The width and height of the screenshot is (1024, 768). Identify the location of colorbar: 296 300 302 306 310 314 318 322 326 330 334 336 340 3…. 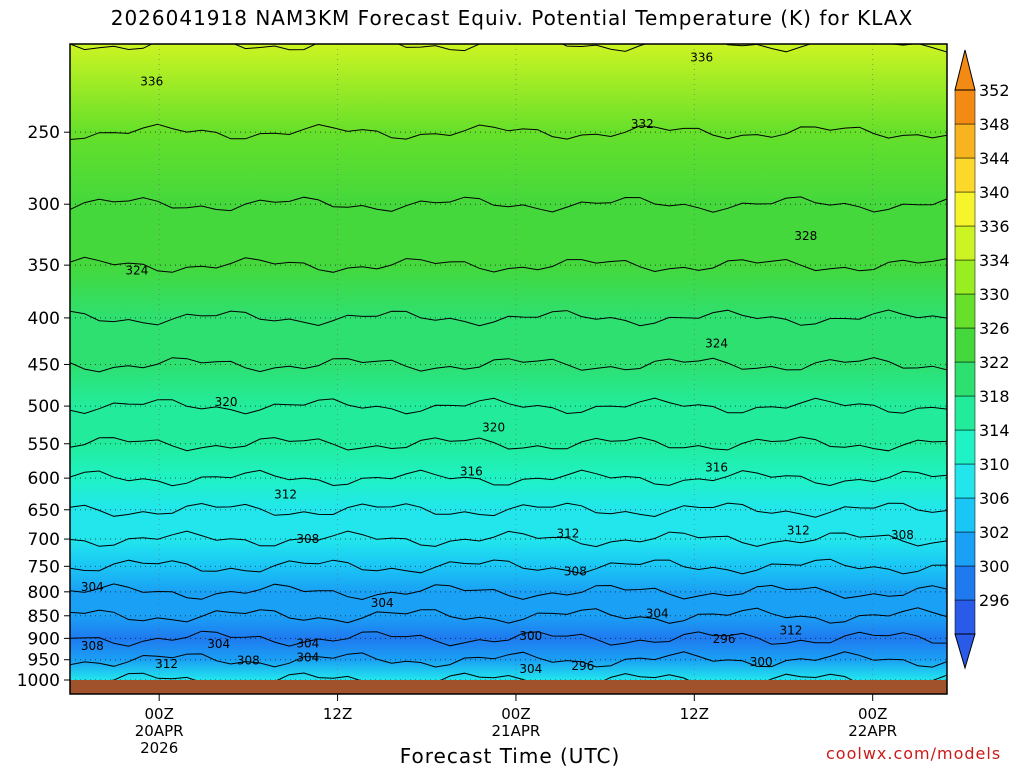
(982, 359).